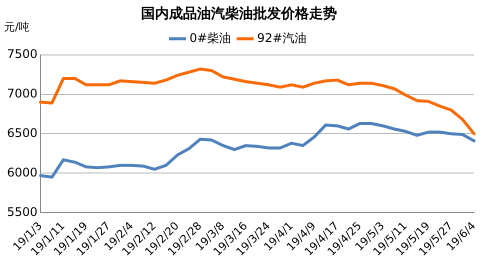 The height and width of the screenshot is (266, 492). Describe the element at coordinates (210, 37) in the screenshot. I see `legend-label: 0#柴油` at that location.